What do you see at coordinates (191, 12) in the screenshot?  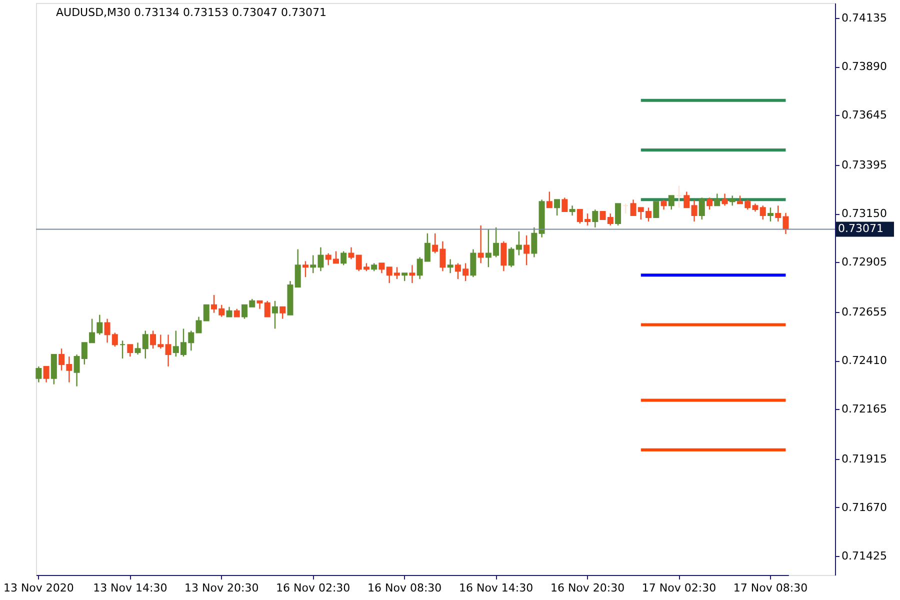 I see `chart-title: AUDUSD,M30 0.73134 0.73153 0.73047 0.73071` at bounding box center [191, 12].